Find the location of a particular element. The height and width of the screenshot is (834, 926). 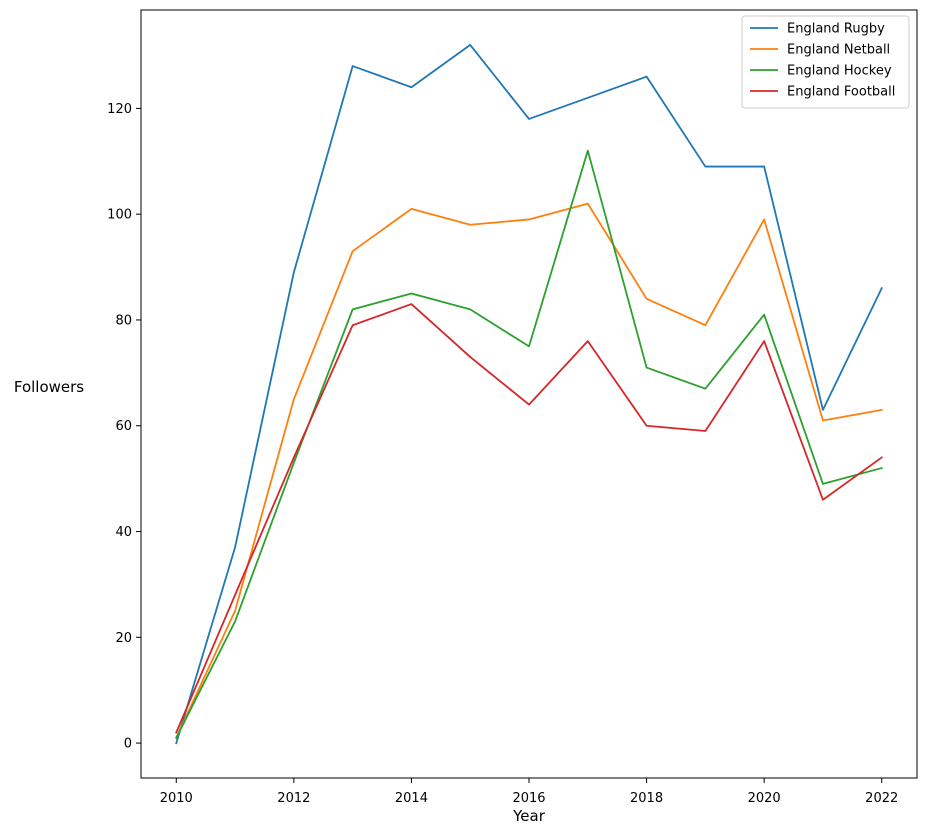

y-axis-title: Followers is located at coordinates (49, 387).